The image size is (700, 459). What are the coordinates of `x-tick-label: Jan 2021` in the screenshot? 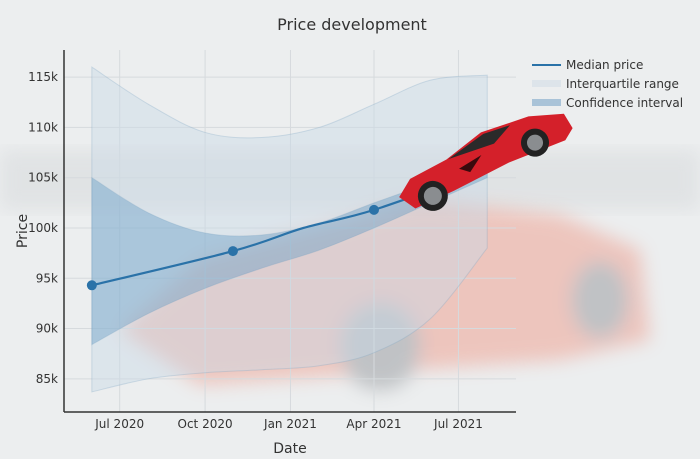 It's located at (290, 424).